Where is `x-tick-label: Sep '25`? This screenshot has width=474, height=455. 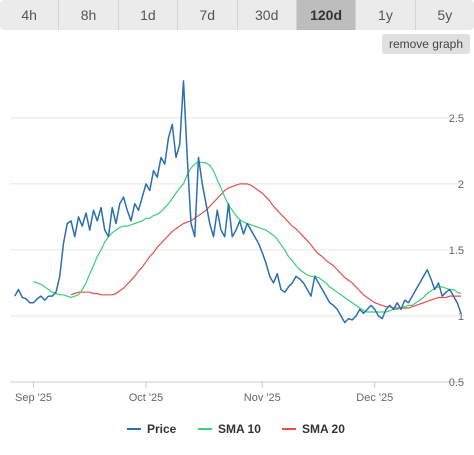
x-tick-label: Sep '25 is located at coordinates (33, 398).